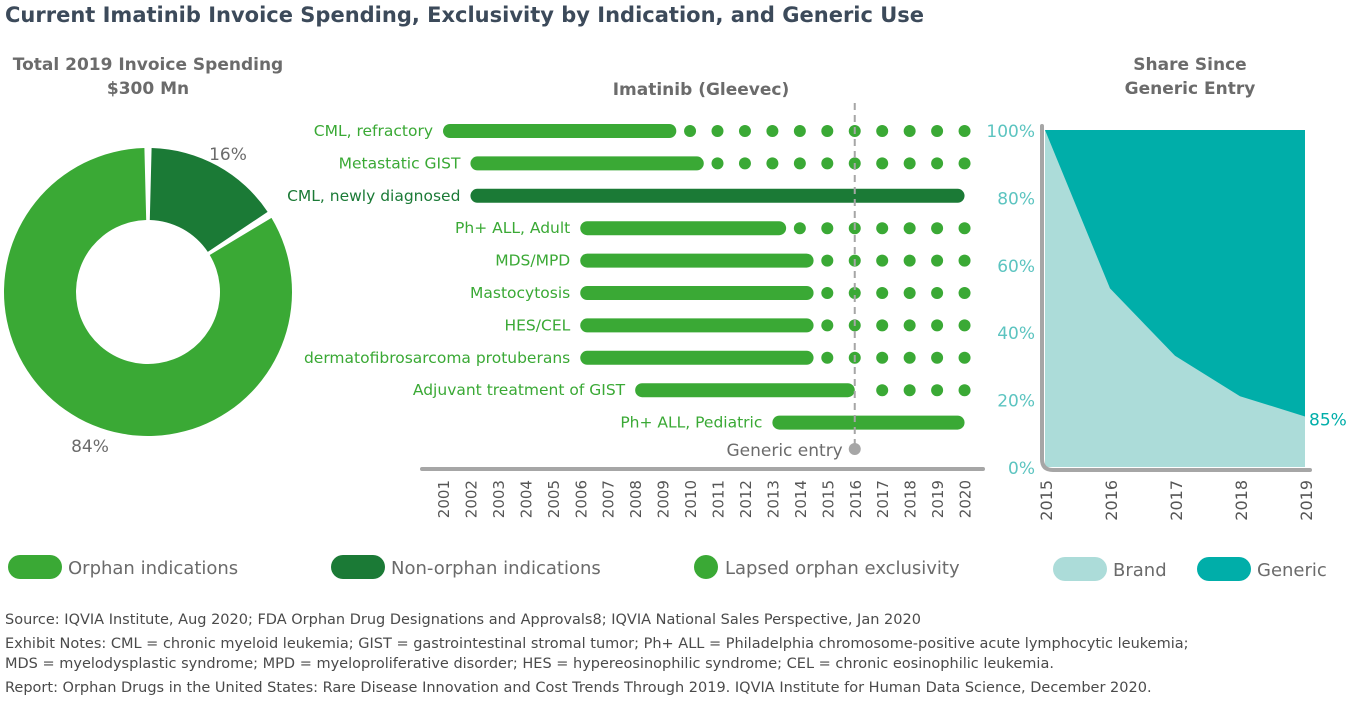 The width and height of the screenshot is (1352, 706). Describe the element at coordinates (437, 358) in the screenshot. I see `timeline-row-label: dermatofibrosarcoma protuberans` at that location.